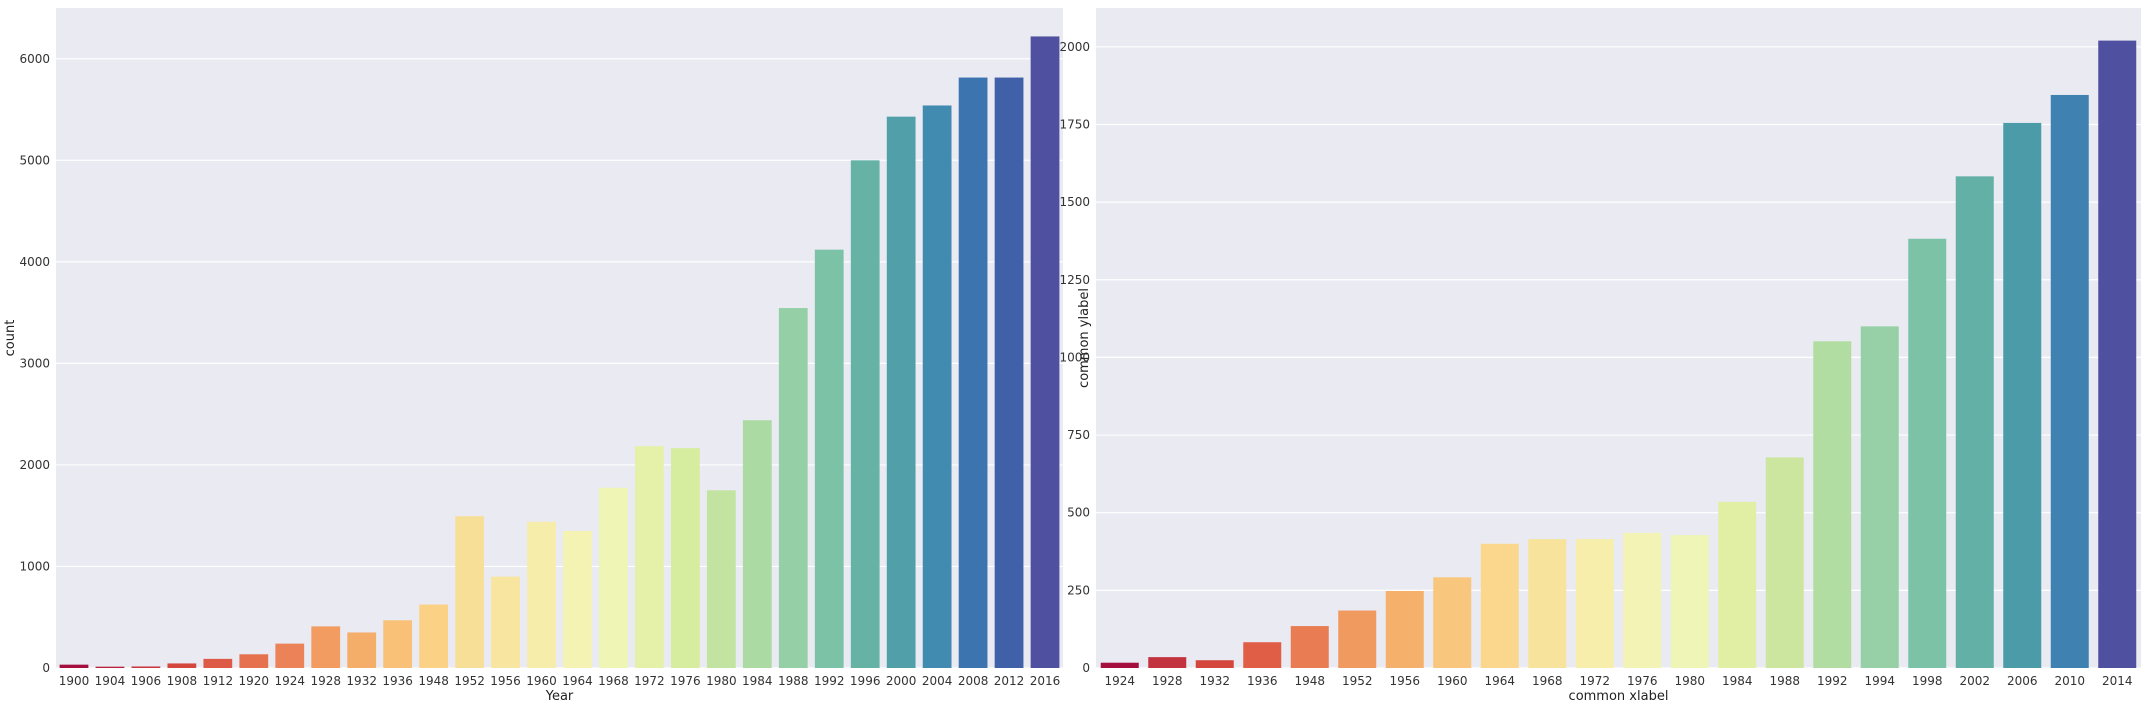 This screenshot has height=708, width=2148. What do you see at coordinates (2117, 354) in the screenshot?
I see `bar-2014` at bounding box center [2117, 354].